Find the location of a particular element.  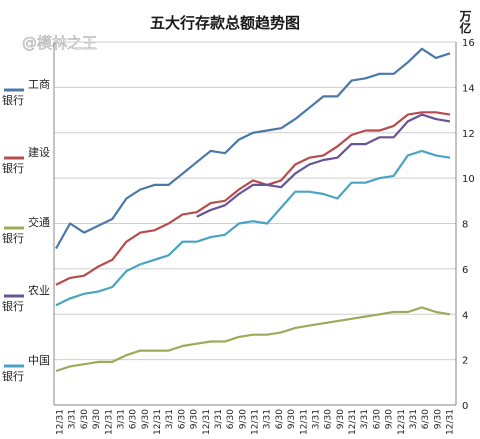

legend-label: 农业 is located at coordinates (39, 290).